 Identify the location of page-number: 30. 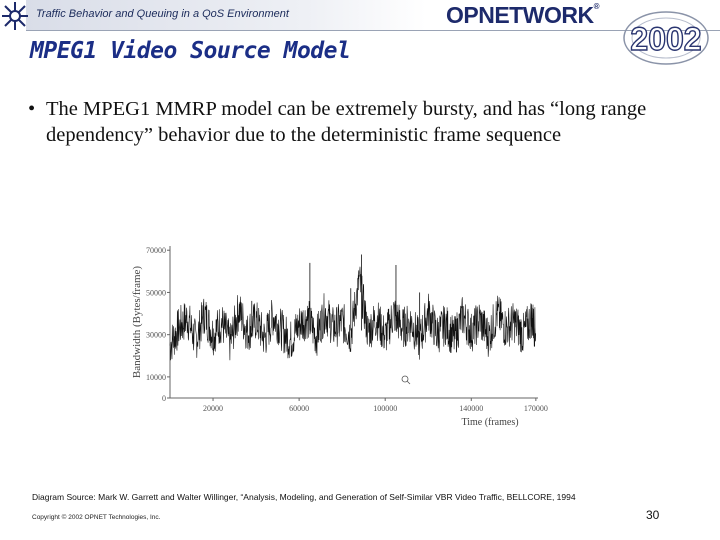
(653, 515).